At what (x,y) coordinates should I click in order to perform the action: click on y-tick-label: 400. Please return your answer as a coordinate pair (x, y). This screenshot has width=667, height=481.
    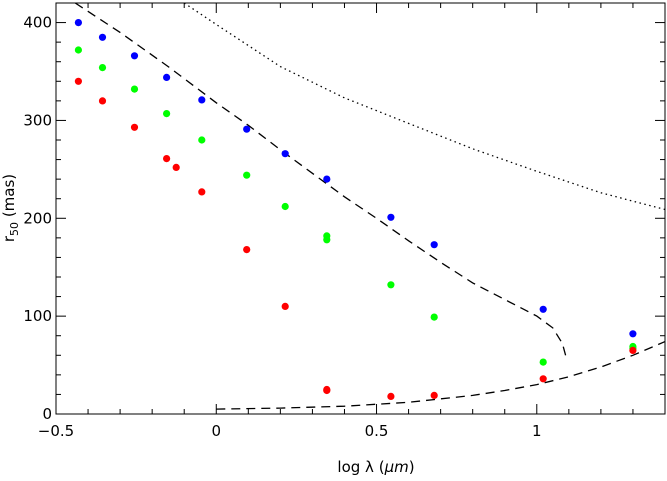
    Looking at the image, I should click on (37, 23).